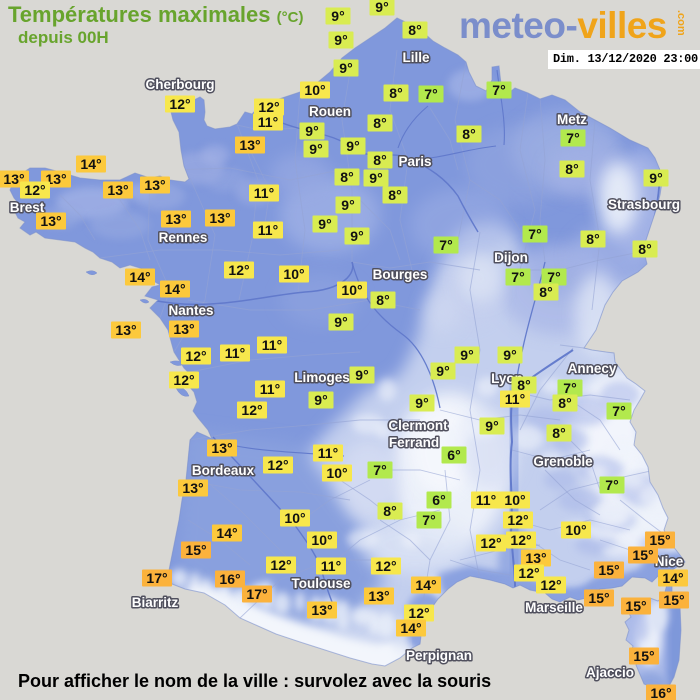 This screenshot has height=700, width=700. I want to click on svg-text: Cherbourg, so click(180, 84).